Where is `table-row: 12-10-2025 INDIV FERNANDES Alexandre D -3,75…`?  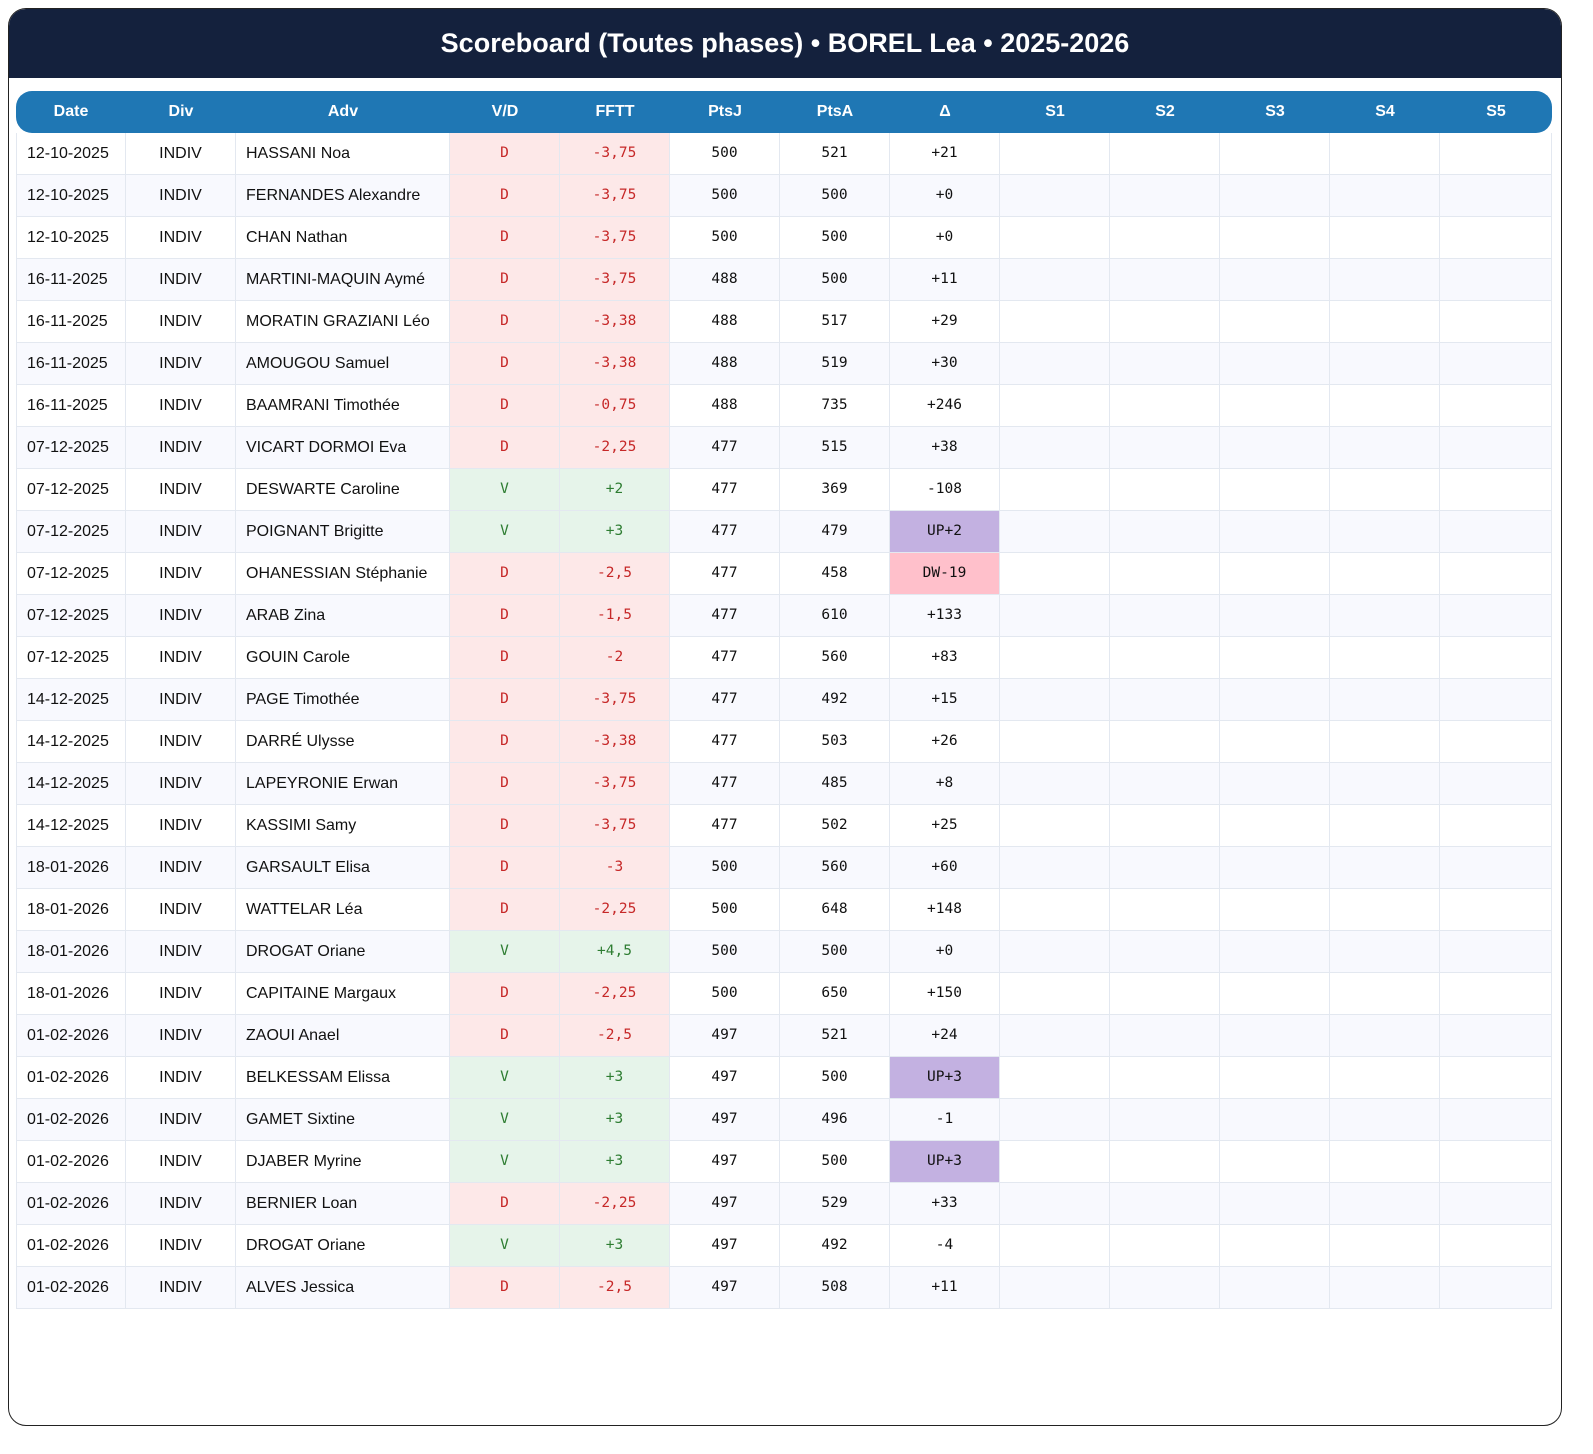
table-row: 12-10-2025 INDIV FERNANDES Alexandre D -3,75… is located at coordinates (784, 196).